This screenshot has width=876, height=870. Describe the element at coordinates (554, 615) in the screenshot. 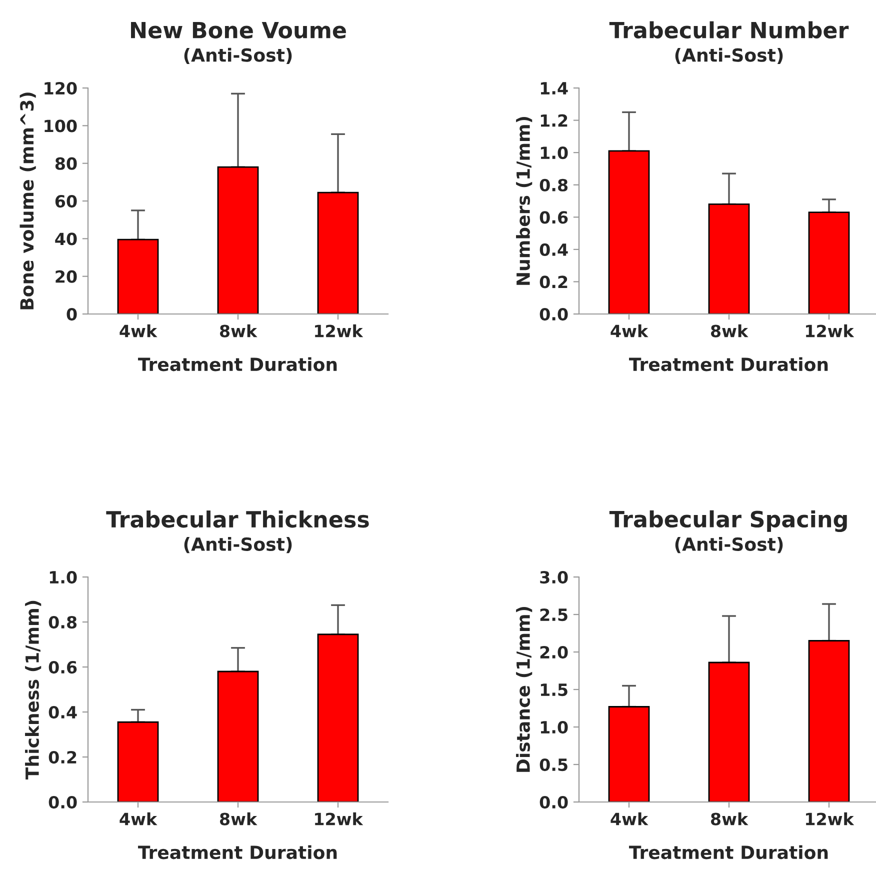

I see `y-tick-label: 2.5` at that location.